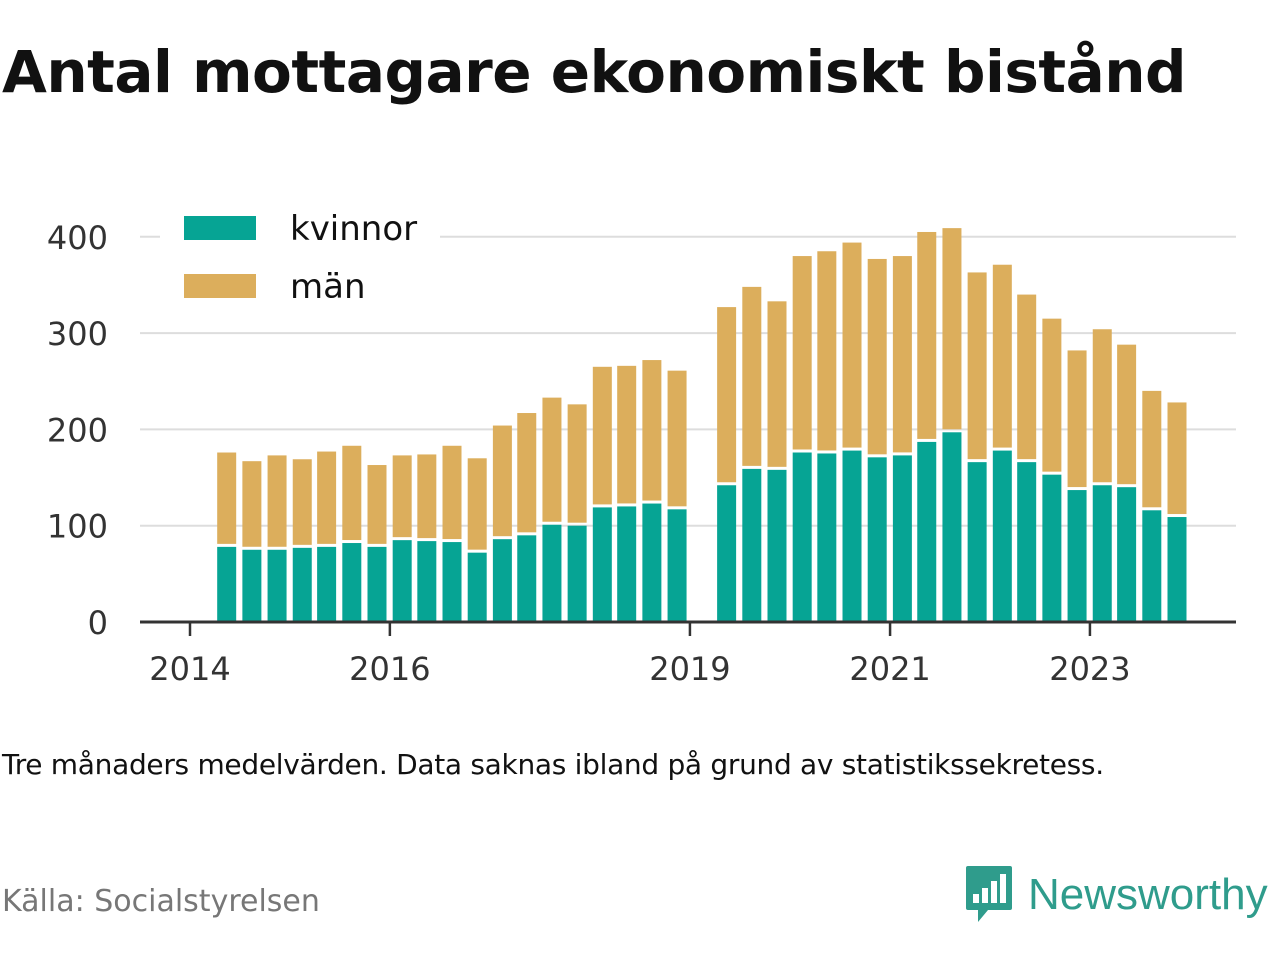 The height and width of the screenshot is (960, 1280). Describe the element at coordinates (189, 669) in the screenshot. I see `x-tick-label: 2014` at that location.